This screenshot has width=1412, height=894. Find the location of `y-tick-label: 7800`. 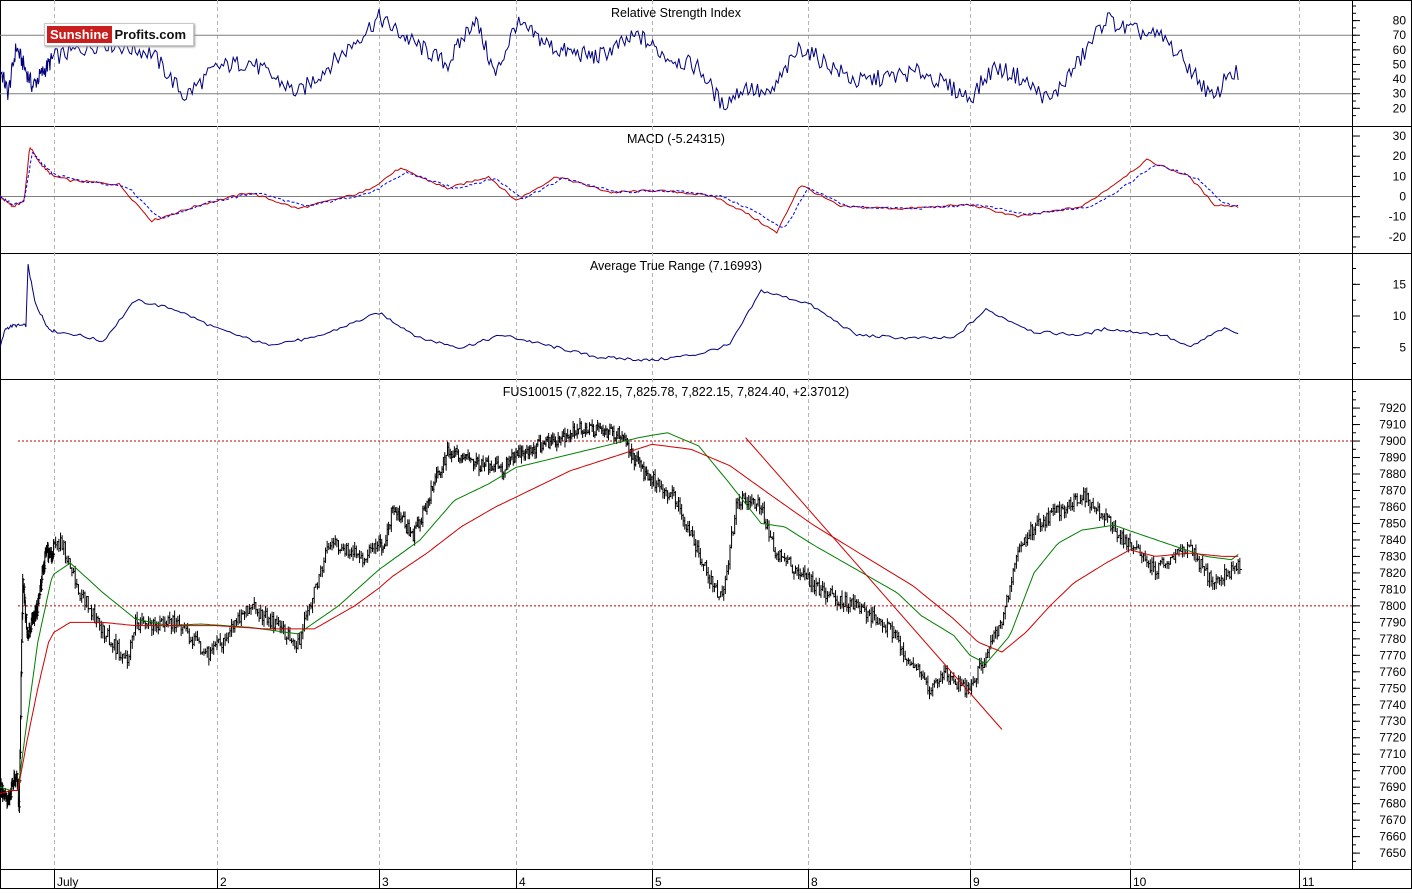

y-tick-label: 7800 is located at coordinates (1392, 606).